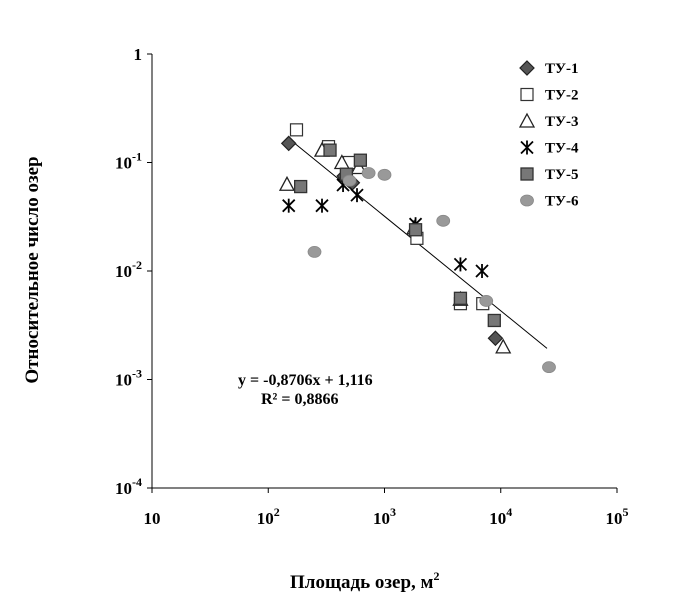  Describe the element at coordinates (32, 269) in the screenshot. I see `y-axis-title: Относительное число озер` at that location.